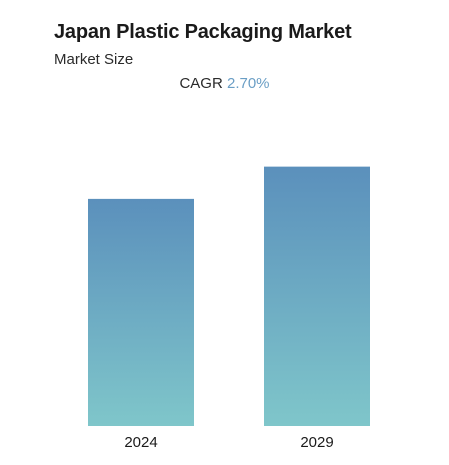 The image size is (449, 465). I want to click on bar-2029, so click(317, 296).